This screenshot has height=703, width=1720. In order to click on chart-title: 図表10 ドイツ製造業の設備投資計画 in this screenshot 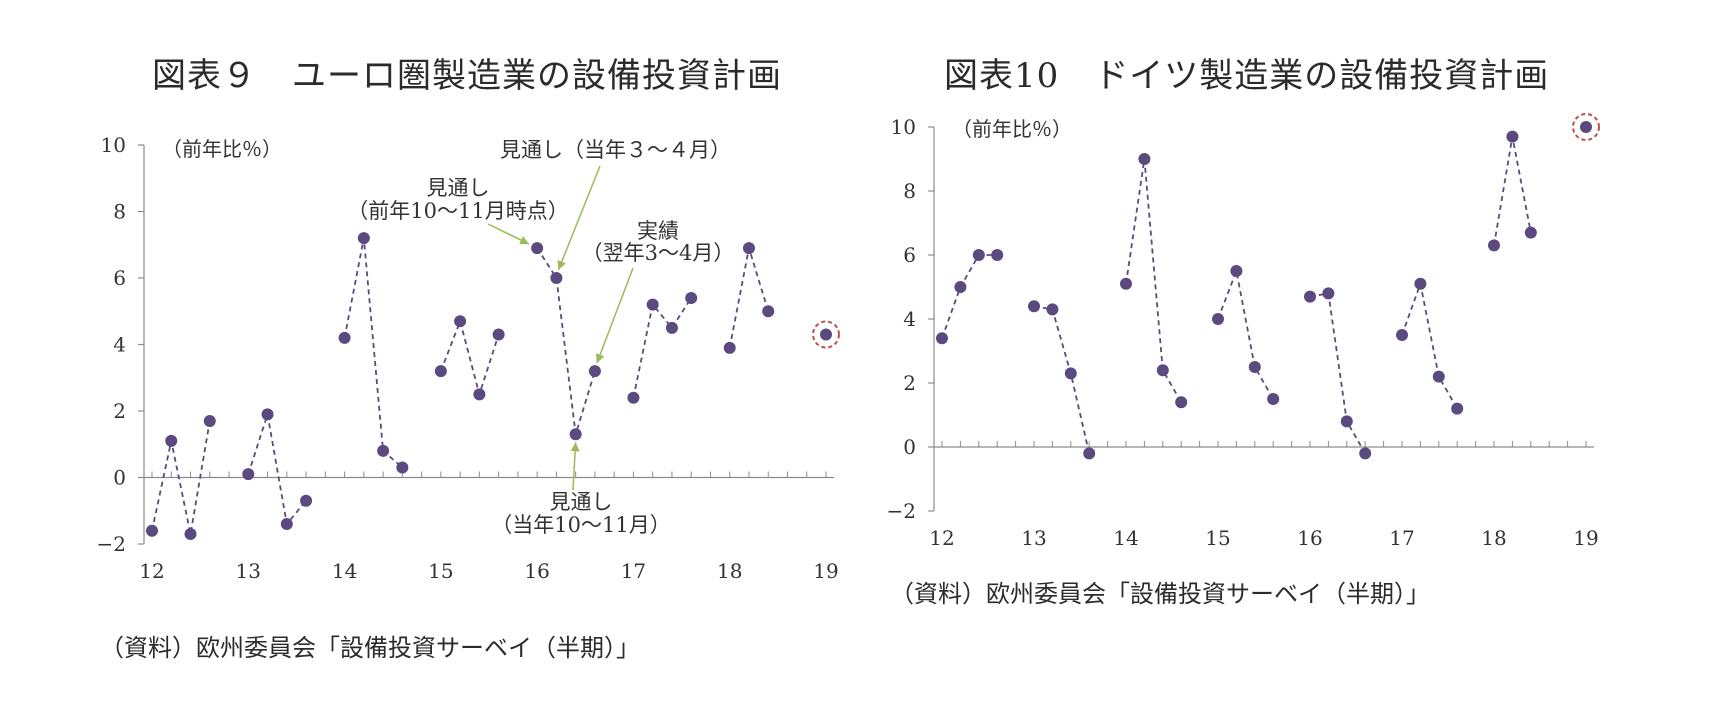, I will do `click(1247, 76)`.